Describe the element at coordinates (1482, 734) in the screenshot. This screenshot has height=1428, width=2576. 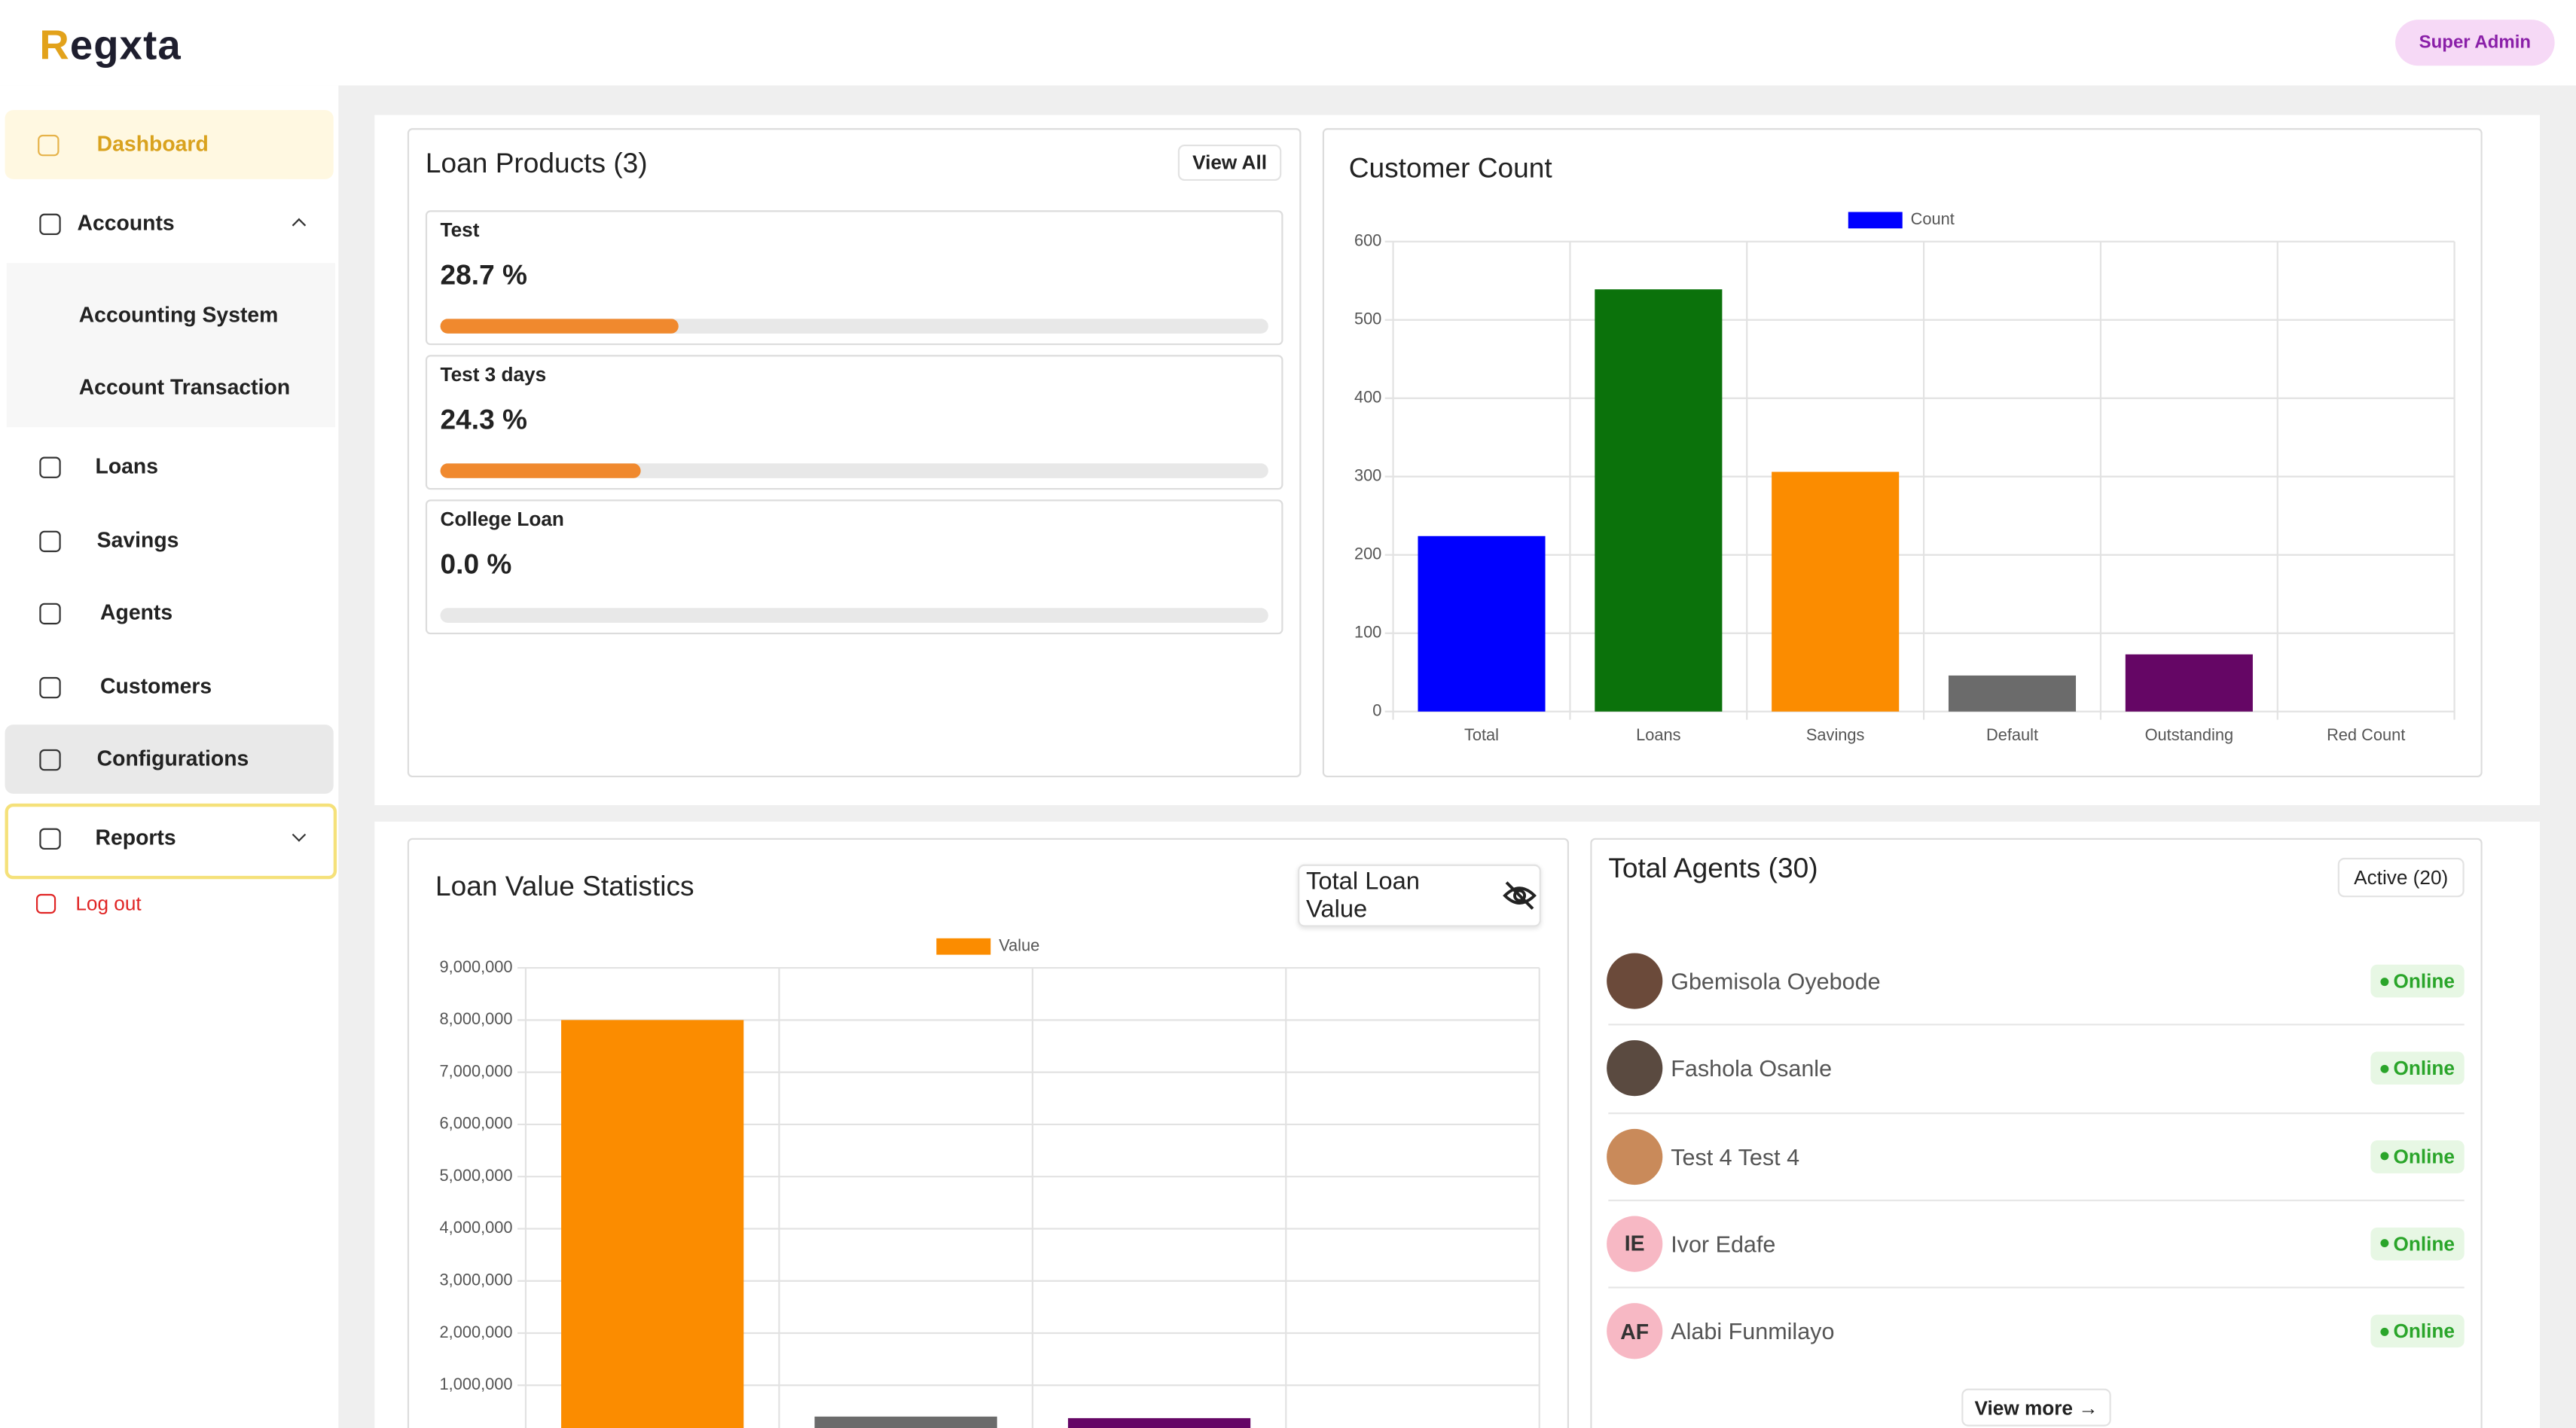
I see `x-tick-label: Total` at that location.